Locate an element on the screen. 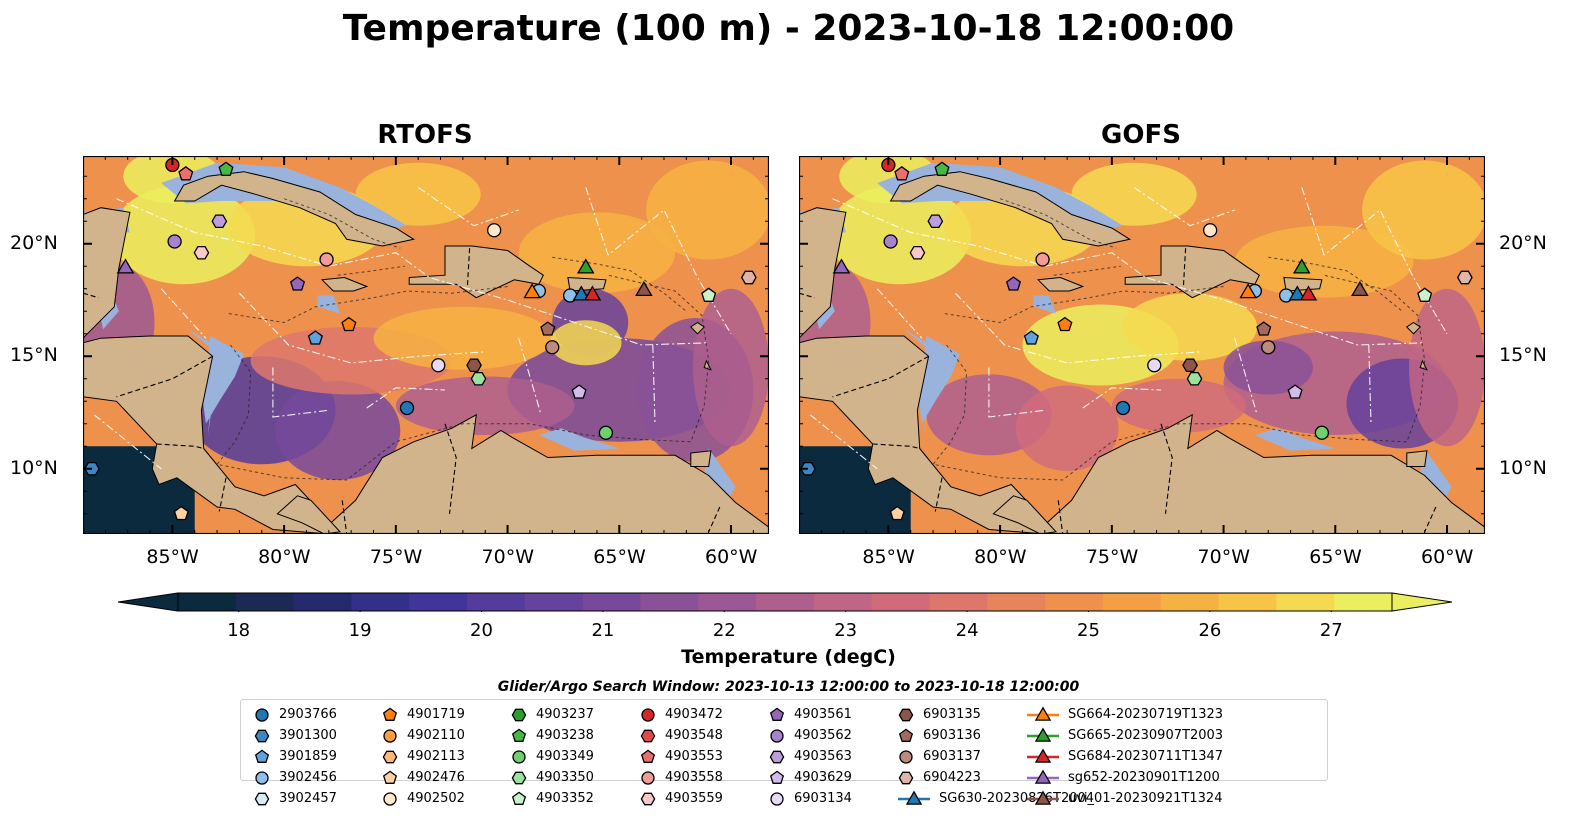 Image resolution: width=1577 pixels, height=826 pixels. legend-marker-icon is located at coordinates (262, 777).